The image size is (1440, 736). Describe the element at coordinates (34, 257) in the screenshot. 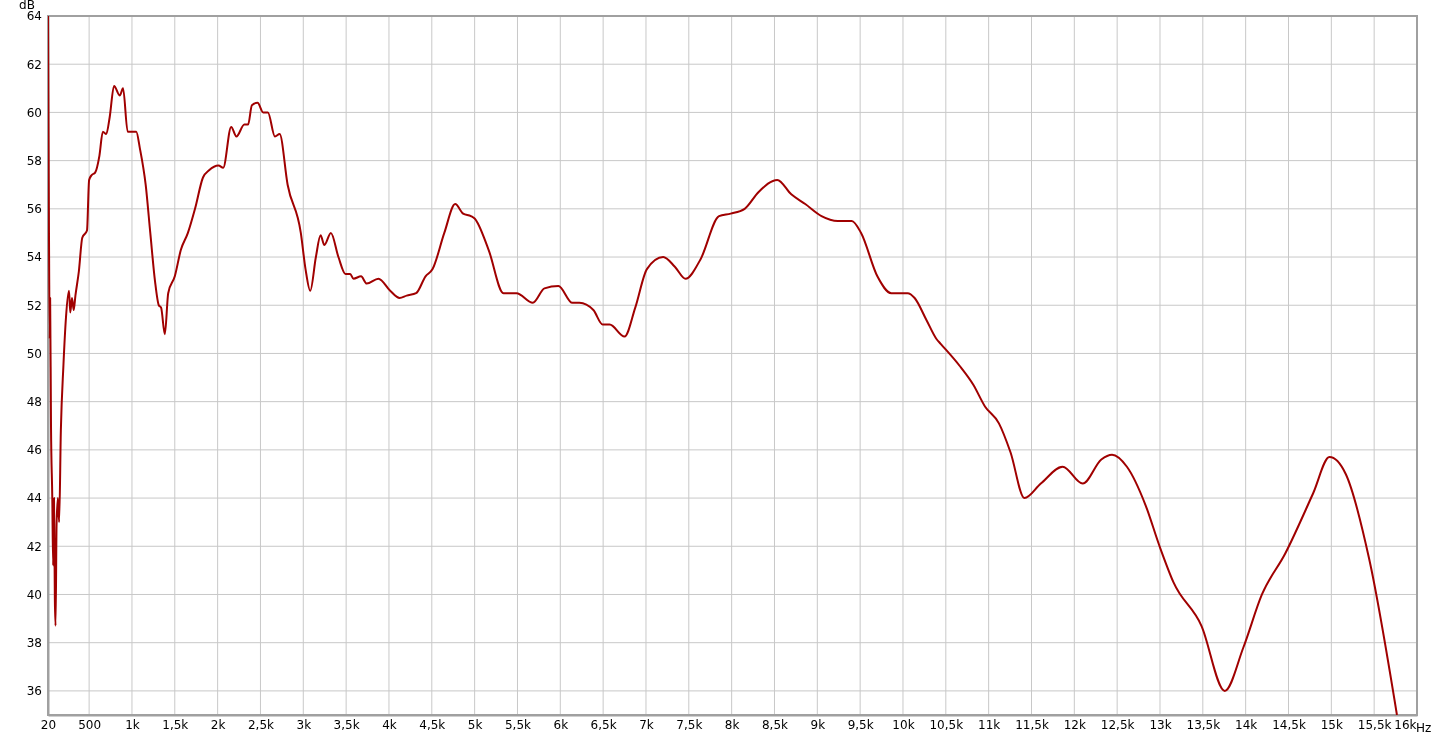

I see `y-tick-label: 54` at that location.